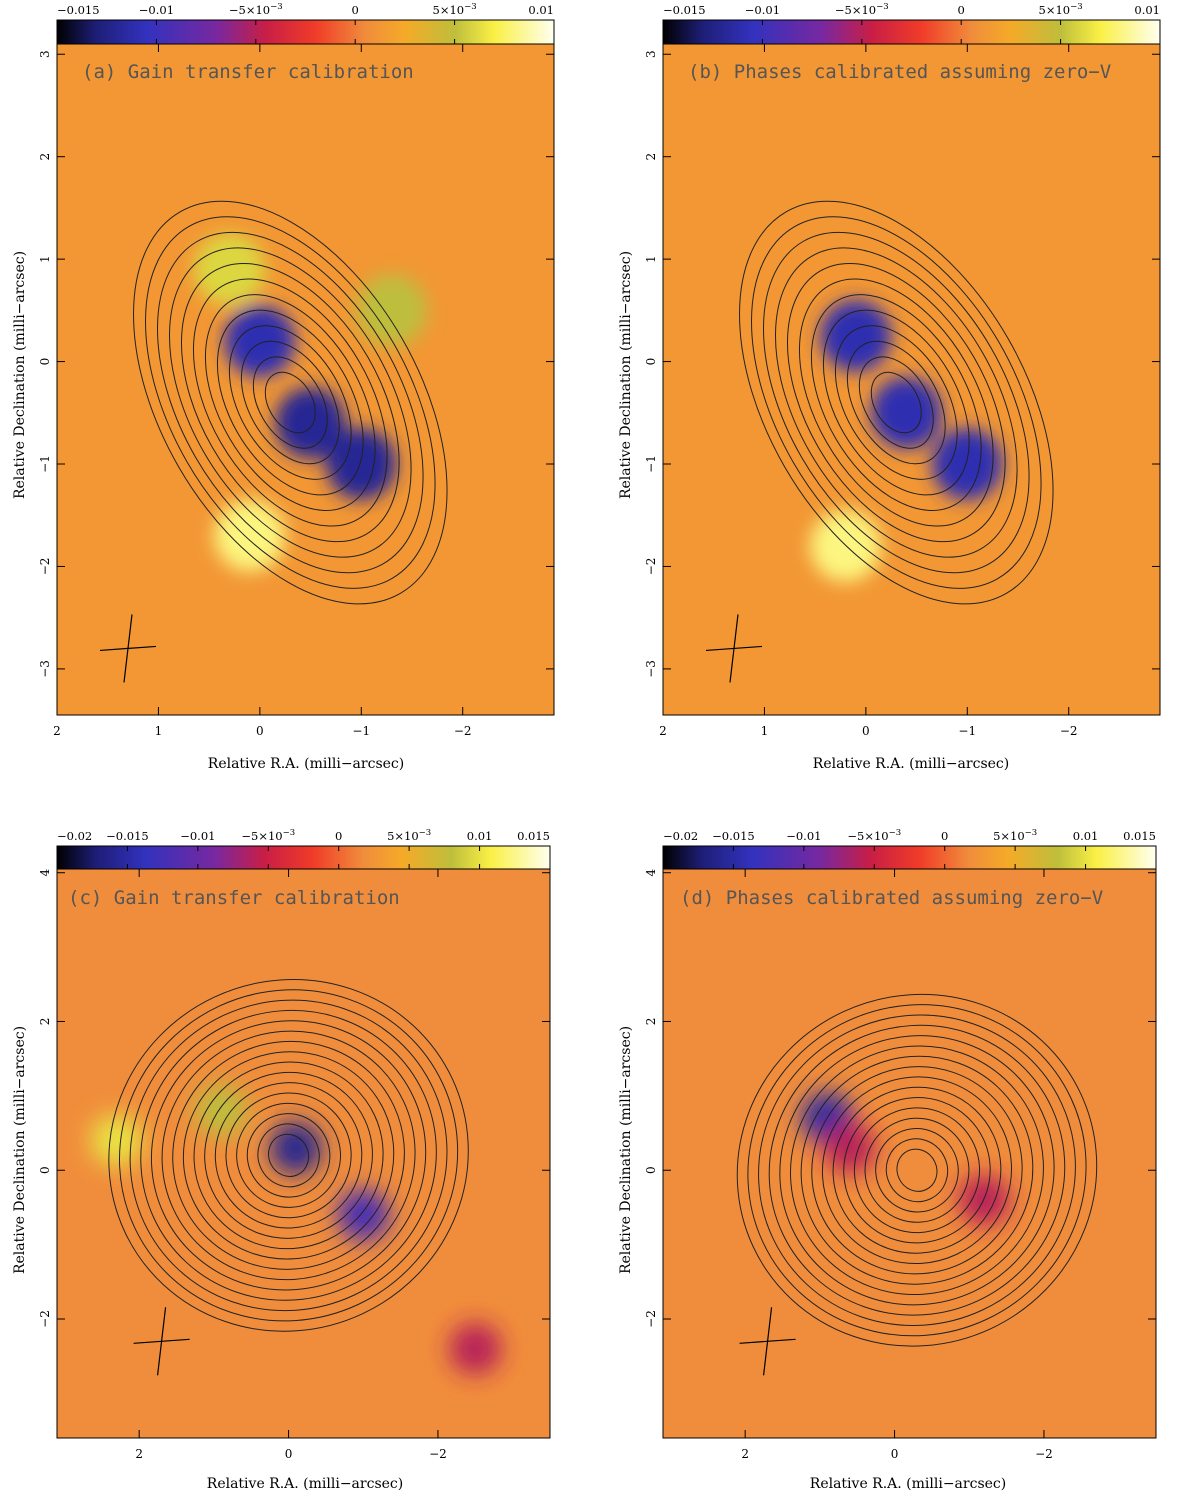 This screenshot has width=1179, height=1500. I want to click on y-tick-label: 3, so click(45, 54).